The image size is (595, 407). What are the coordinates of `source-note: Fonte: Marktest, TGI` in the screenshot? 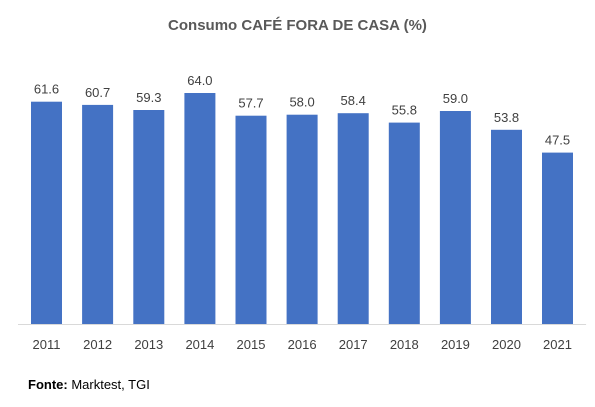 It's located at (89, 384).